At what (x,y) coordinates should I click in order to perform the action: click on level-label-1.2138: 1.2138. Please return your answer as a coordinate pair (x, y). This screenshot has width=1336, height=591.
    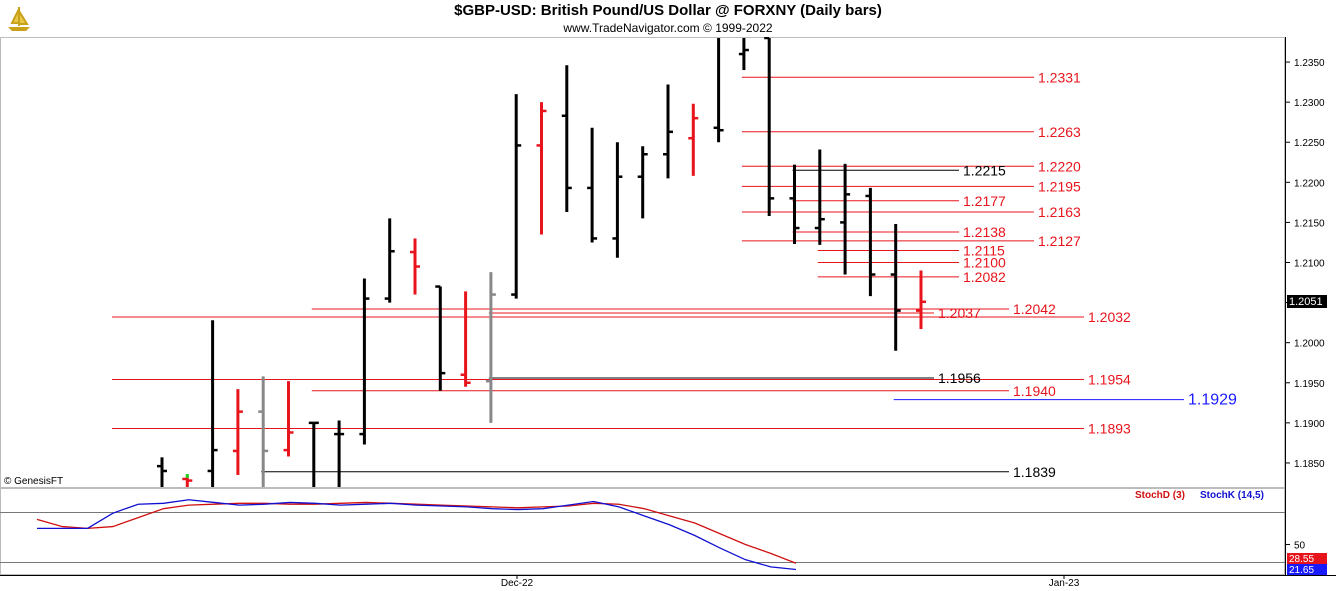
    Looking at the image, I should click on (984, 232).